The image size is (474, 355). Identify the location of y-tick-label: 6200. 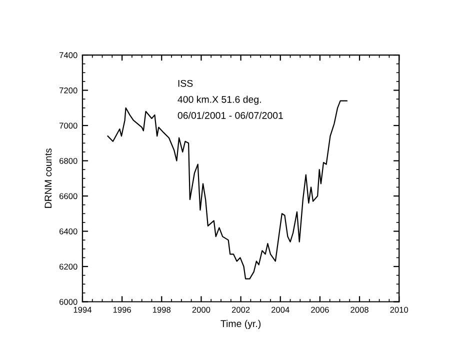
(69, 267).